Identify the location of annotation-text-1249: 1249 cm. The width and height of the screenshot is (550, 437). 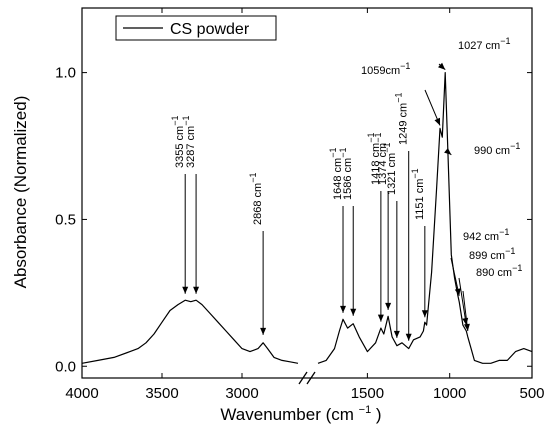
(404, 124).